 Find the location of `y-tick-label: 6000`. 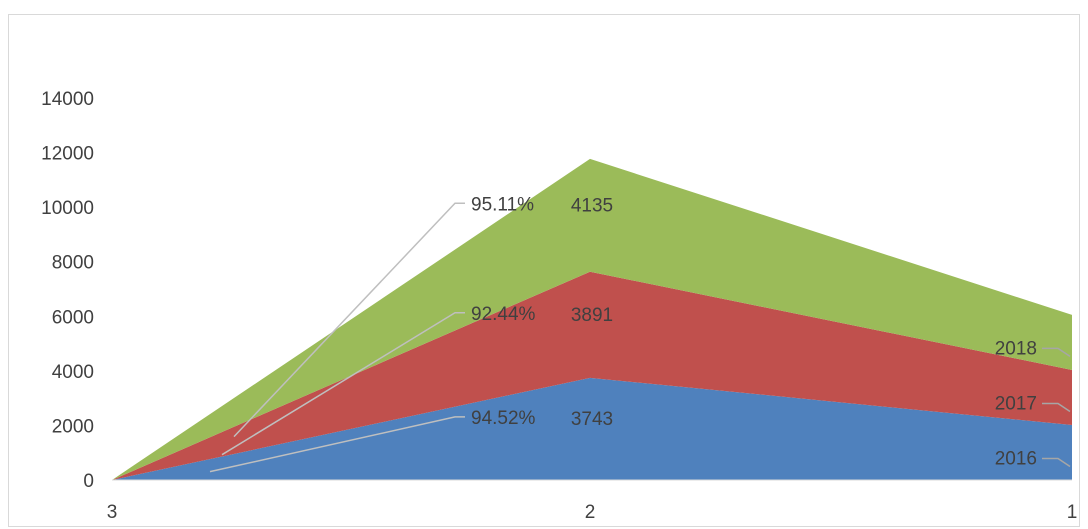

y-tick-label: 6000 is located at coordinates (73, 317).